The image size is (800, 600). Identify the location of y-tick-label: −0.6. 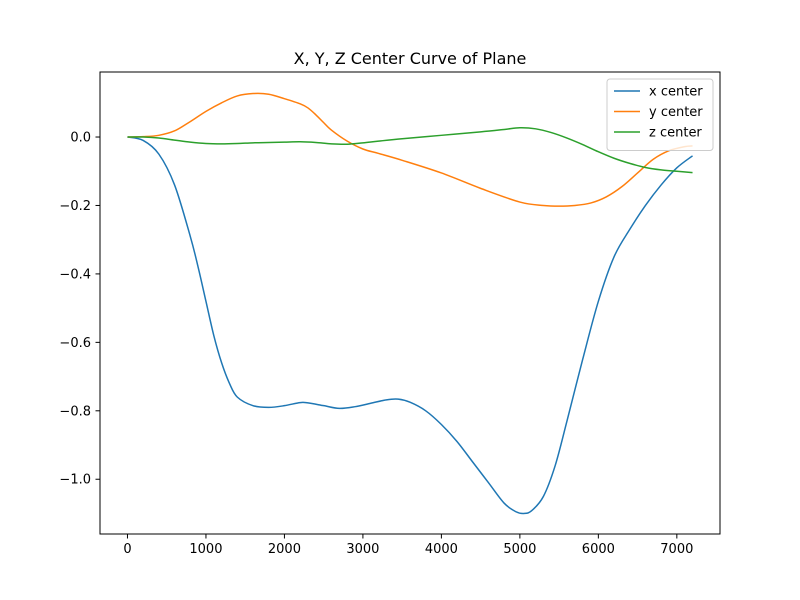
(75, 343).